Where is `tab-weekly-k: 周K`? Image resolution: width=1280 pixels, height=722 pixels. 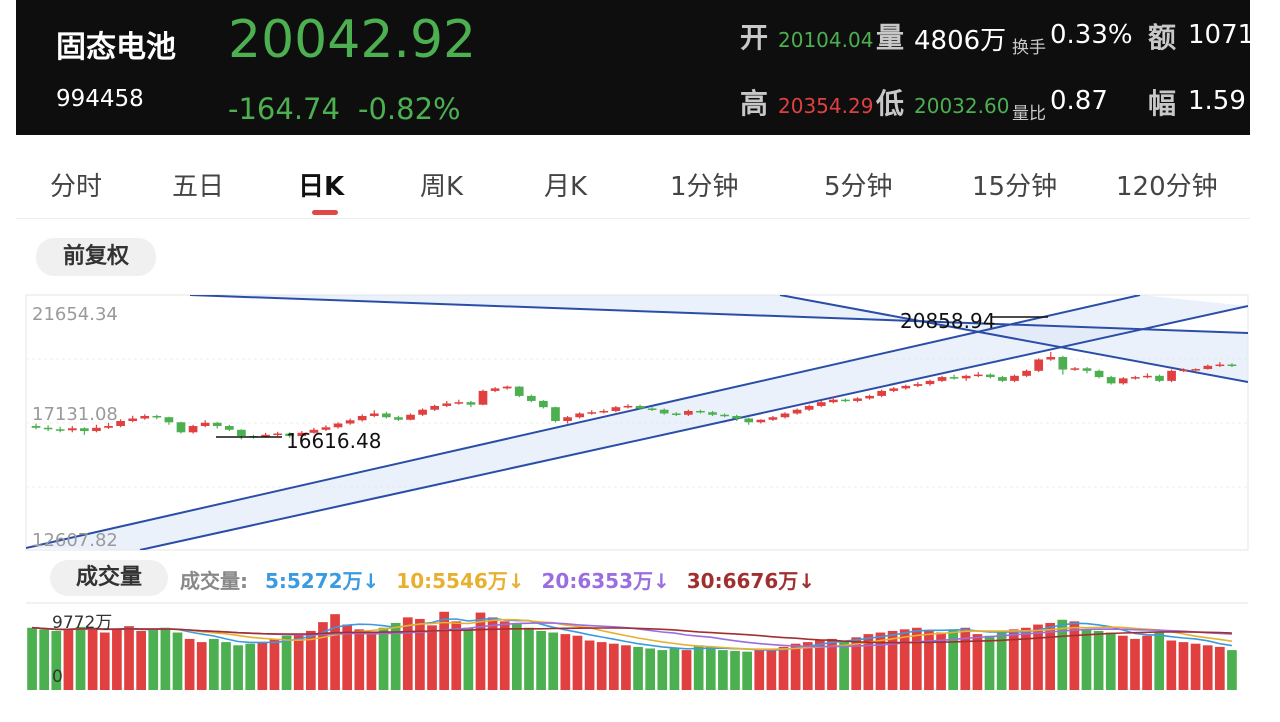
tab-weekly-k: 周K is located at coordinates (442, 187).